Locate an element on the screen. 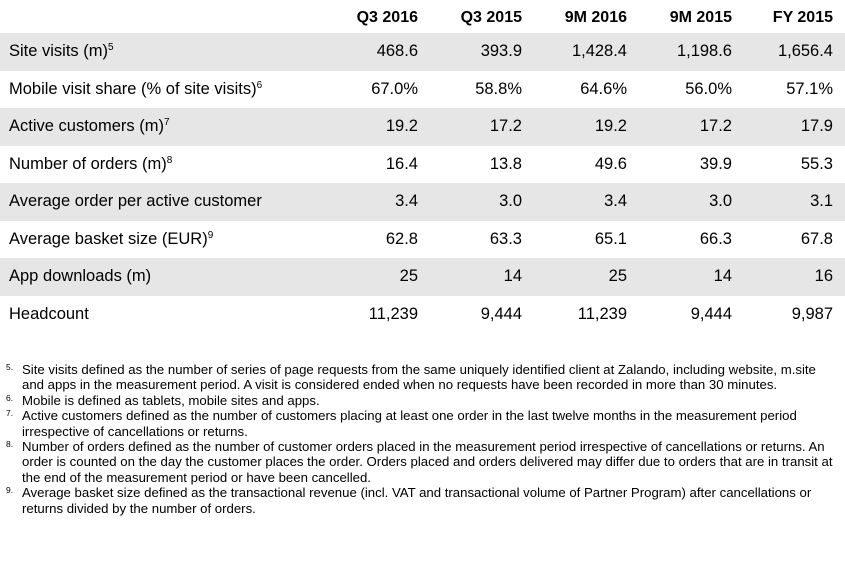 Image resolution: width=845 pixels, height=563 pixels. table-cell: 63.3 is located at coordinates (505, 238).